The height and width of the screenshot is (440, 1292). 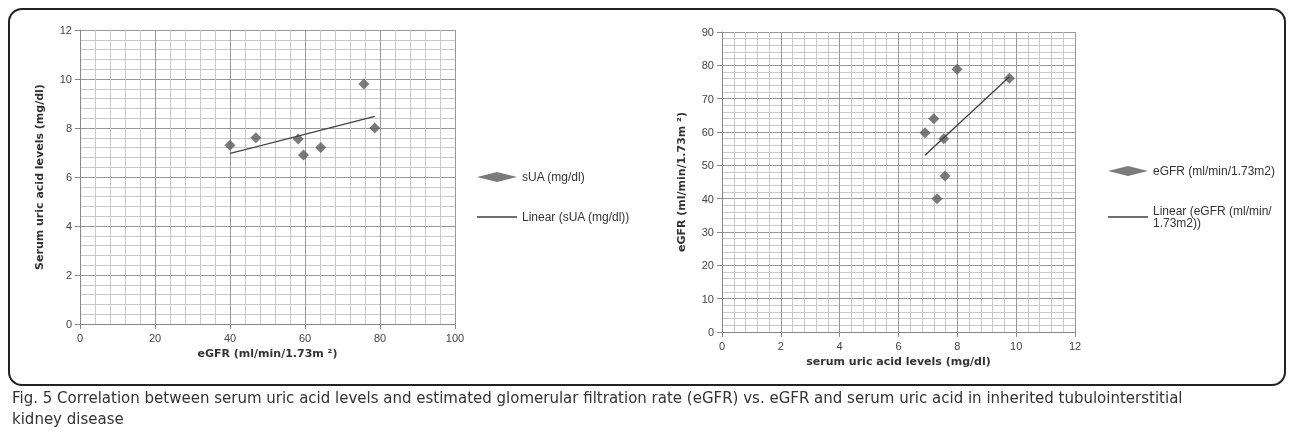 What do you see at coordinates (267, 353) in the screenshot?
I see `x-axis-title: eGFR (ml/min/1.73m ²)` at bounding box center [267, 353].